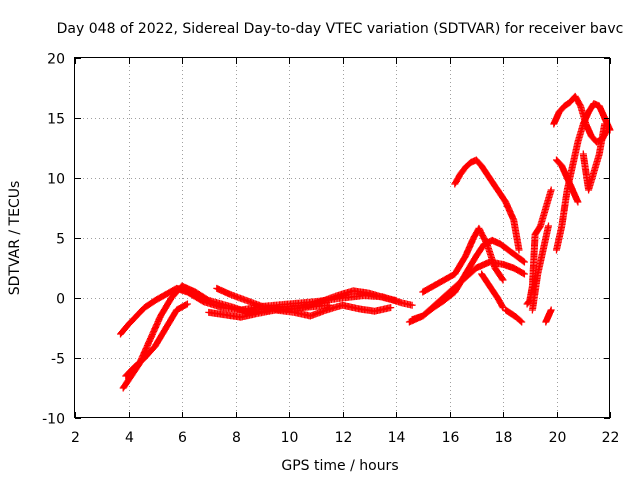 This screenshot has width=640, height=480. Describe the element at coordinates (182, 438) in the screenshot. I see `x-tick-label: 6` at that location.